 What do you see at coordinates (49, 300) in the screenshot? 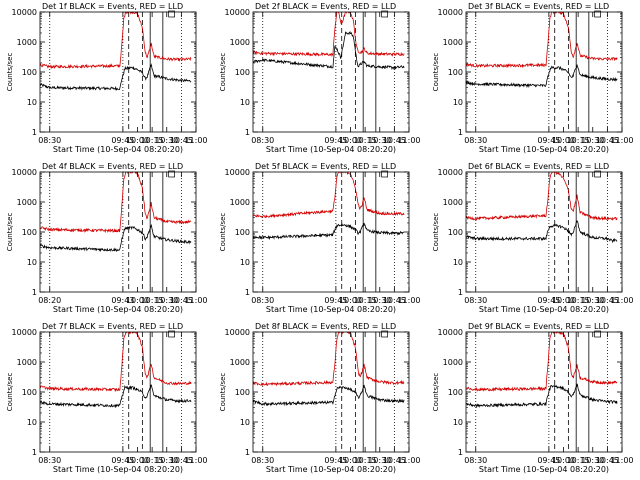
I see `x-tick-label: 08:20` at bounding box center [49, 300].